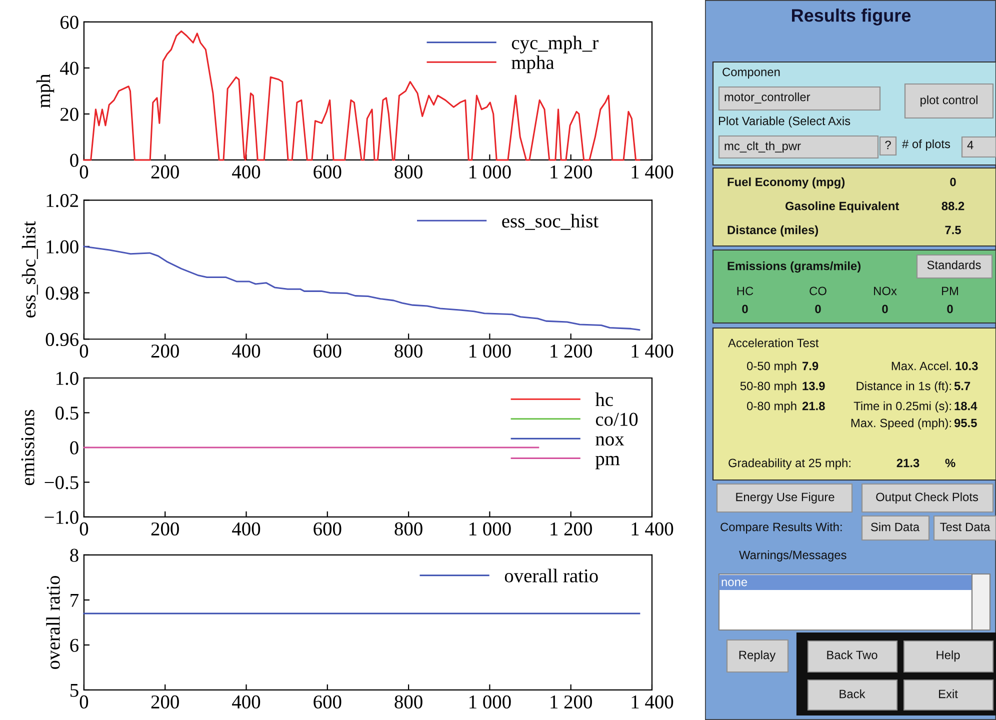 The width and height of the screenshot is (996, 720). Describe the element at coordinates (853, 693) in the screenshot. I see `text: Back` at that location.